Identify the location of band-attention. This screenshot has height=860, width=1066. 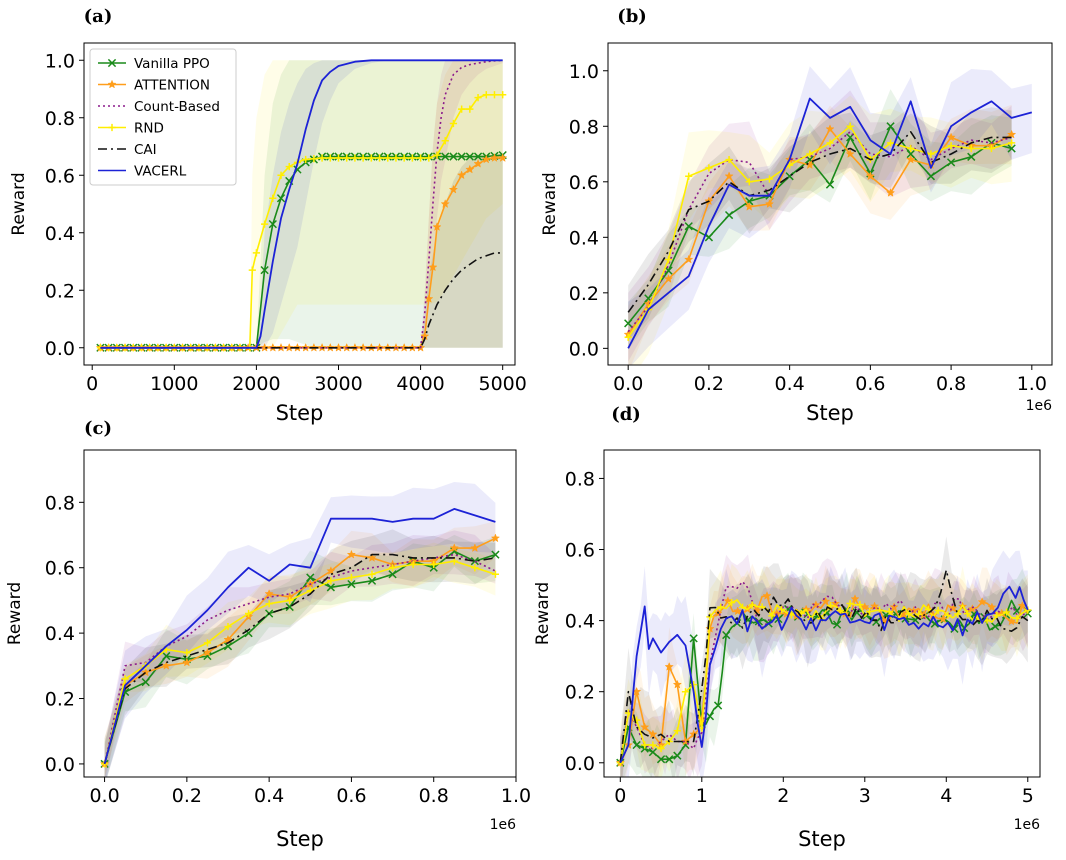
(301, 204).